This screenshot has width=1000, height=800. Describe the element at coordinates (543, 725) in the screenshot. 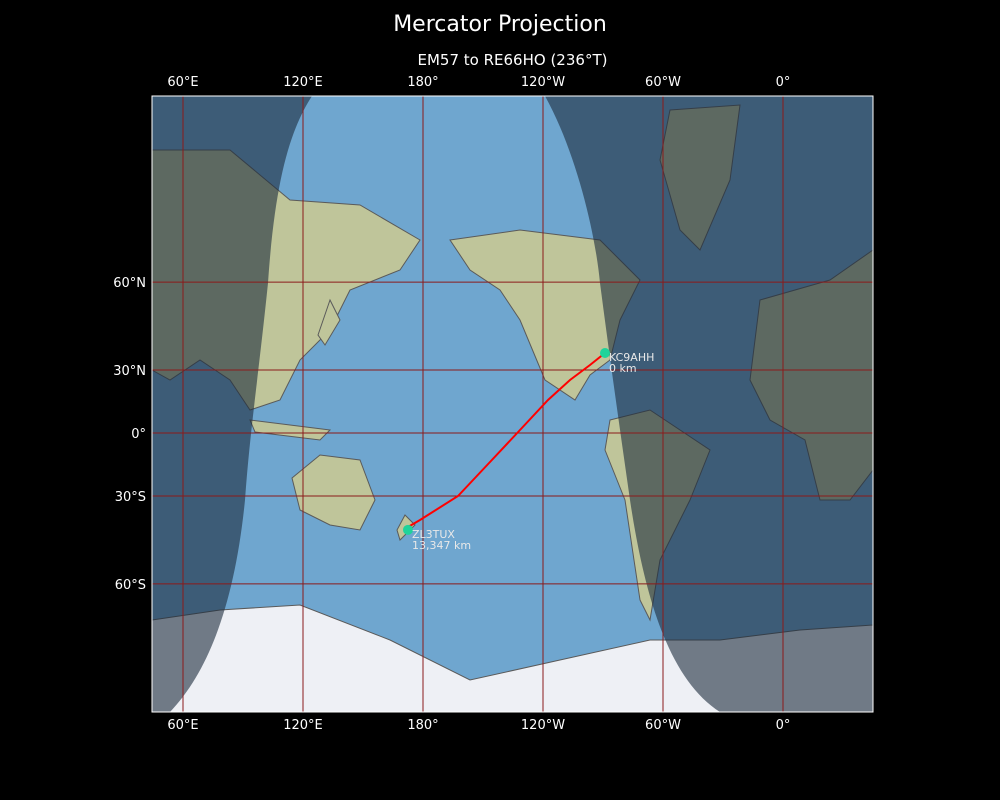

I see `lon-tick-label-bottom: 120°W` at that location.